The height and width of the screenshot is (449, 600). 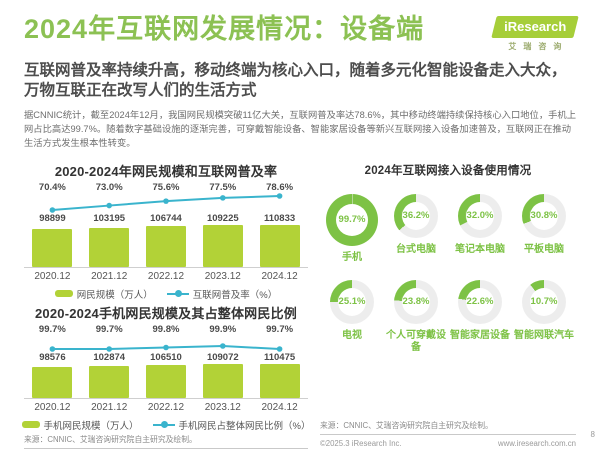 What do you see at coordinates (166, 357) in the screenshot?
I see `bar-value-label: 106510` at bounding box center [166, 357].